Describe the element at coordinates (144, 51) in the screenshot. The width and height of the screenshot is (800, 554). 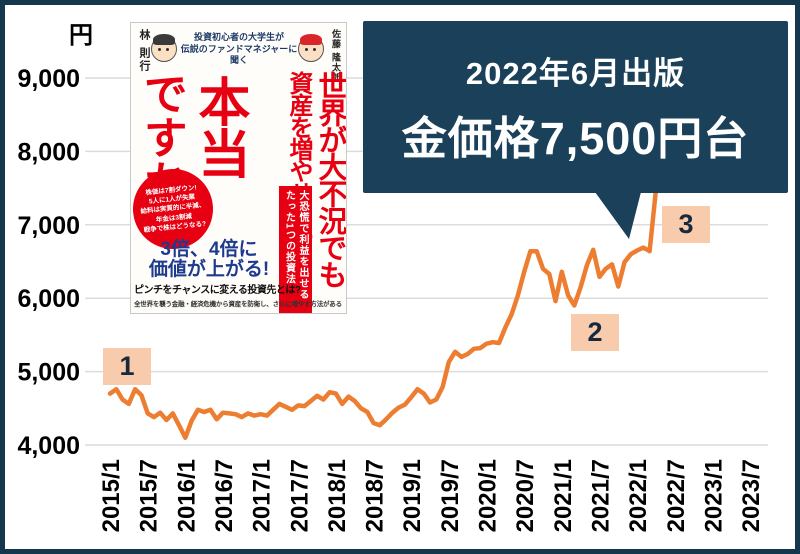
I see `book-author-left: 林 則行` at that location.